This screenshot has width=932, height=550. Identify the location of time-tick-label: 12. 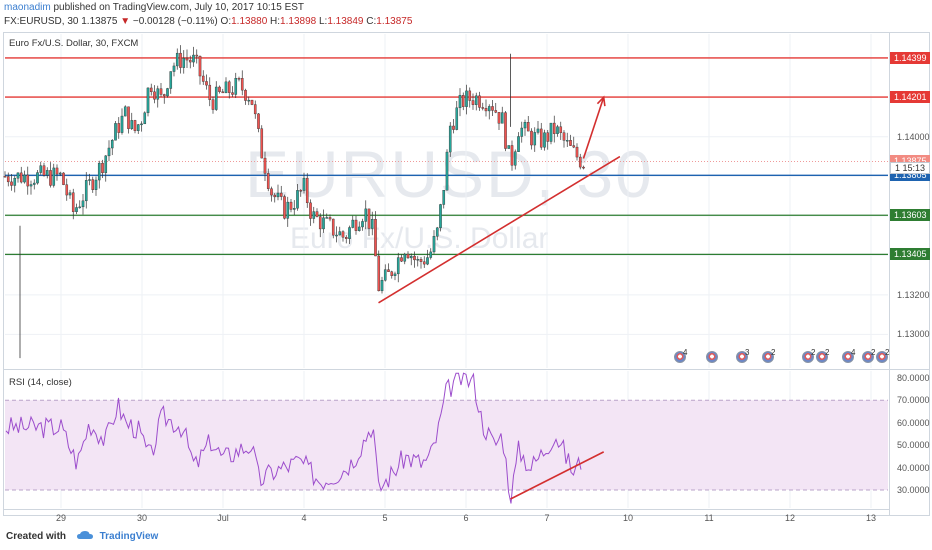
(790, 518).